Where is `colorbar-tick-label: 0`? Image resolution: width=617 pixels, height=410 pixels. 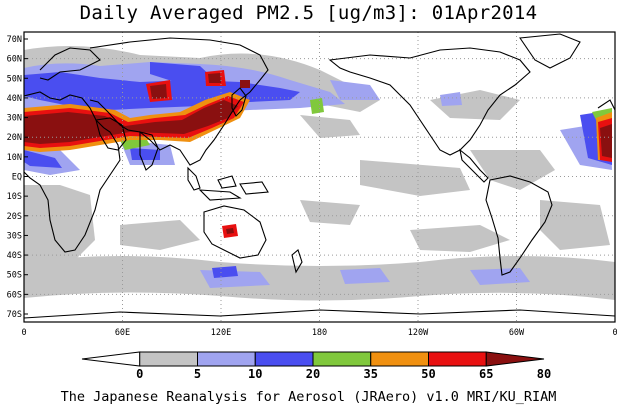 colorbar-tick-label: 0 is located at coordinates (139, 374).